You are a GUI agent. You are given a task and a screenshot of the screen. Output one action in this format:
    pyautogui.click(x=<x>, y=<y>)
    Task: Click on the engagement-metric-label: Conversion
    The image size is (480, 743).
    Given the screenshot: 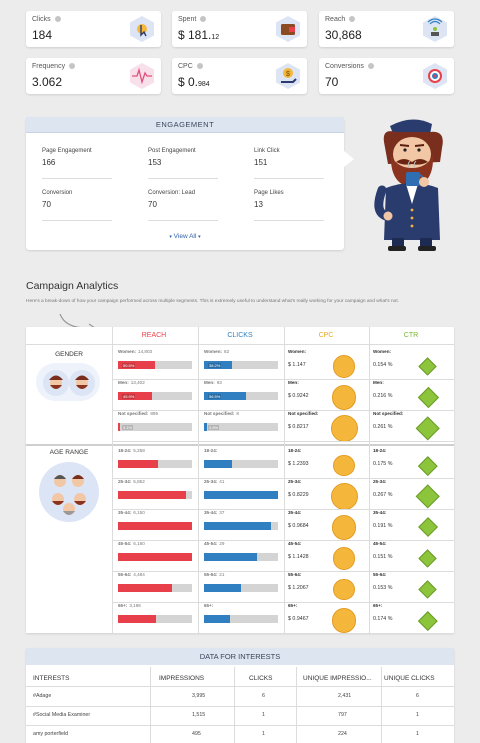 What is the action you would take?
    pyautogui.click(x=57, y=193)
    